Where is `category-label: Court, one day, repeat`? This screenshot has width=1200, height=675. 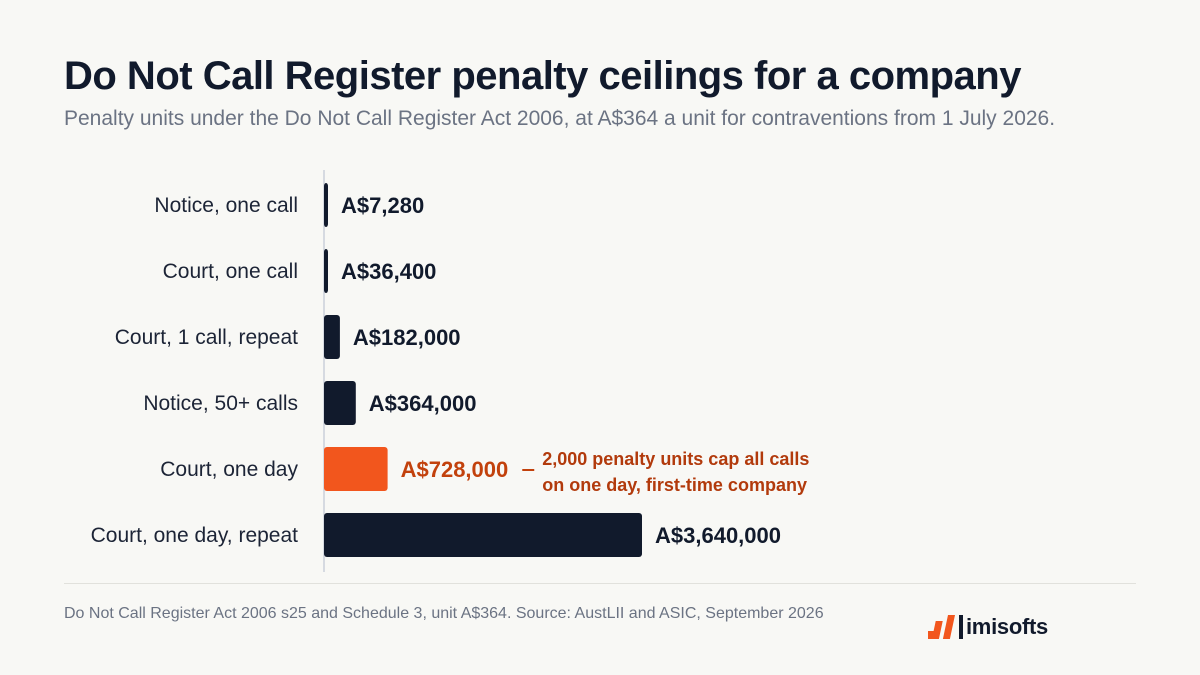 category-label: Court, one day, repeat is located at coordinates (195, 535).